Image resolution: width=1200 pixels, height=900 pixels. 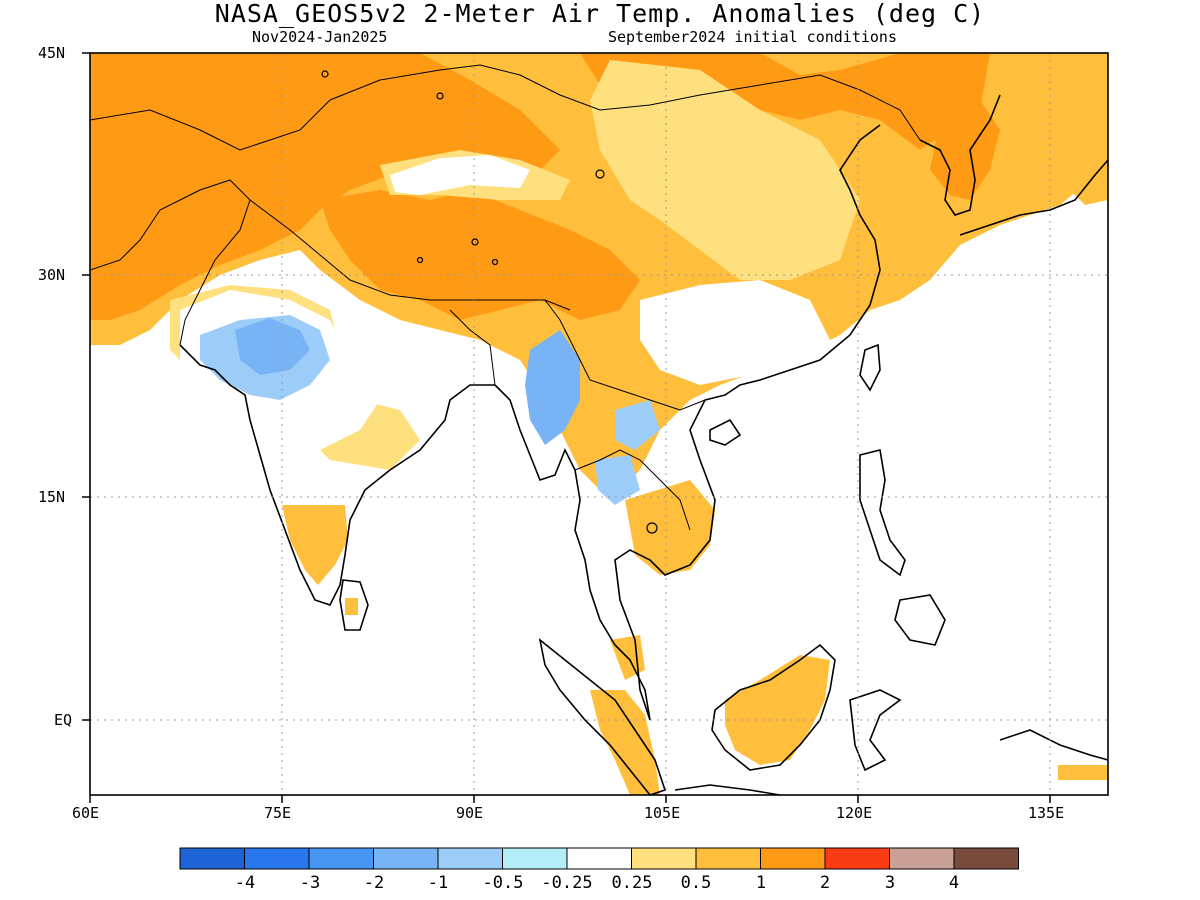 What do you see at coordinates (325, 74) in the screenshot?
I see `lake-balkhash` at bounding box center [325, 74].